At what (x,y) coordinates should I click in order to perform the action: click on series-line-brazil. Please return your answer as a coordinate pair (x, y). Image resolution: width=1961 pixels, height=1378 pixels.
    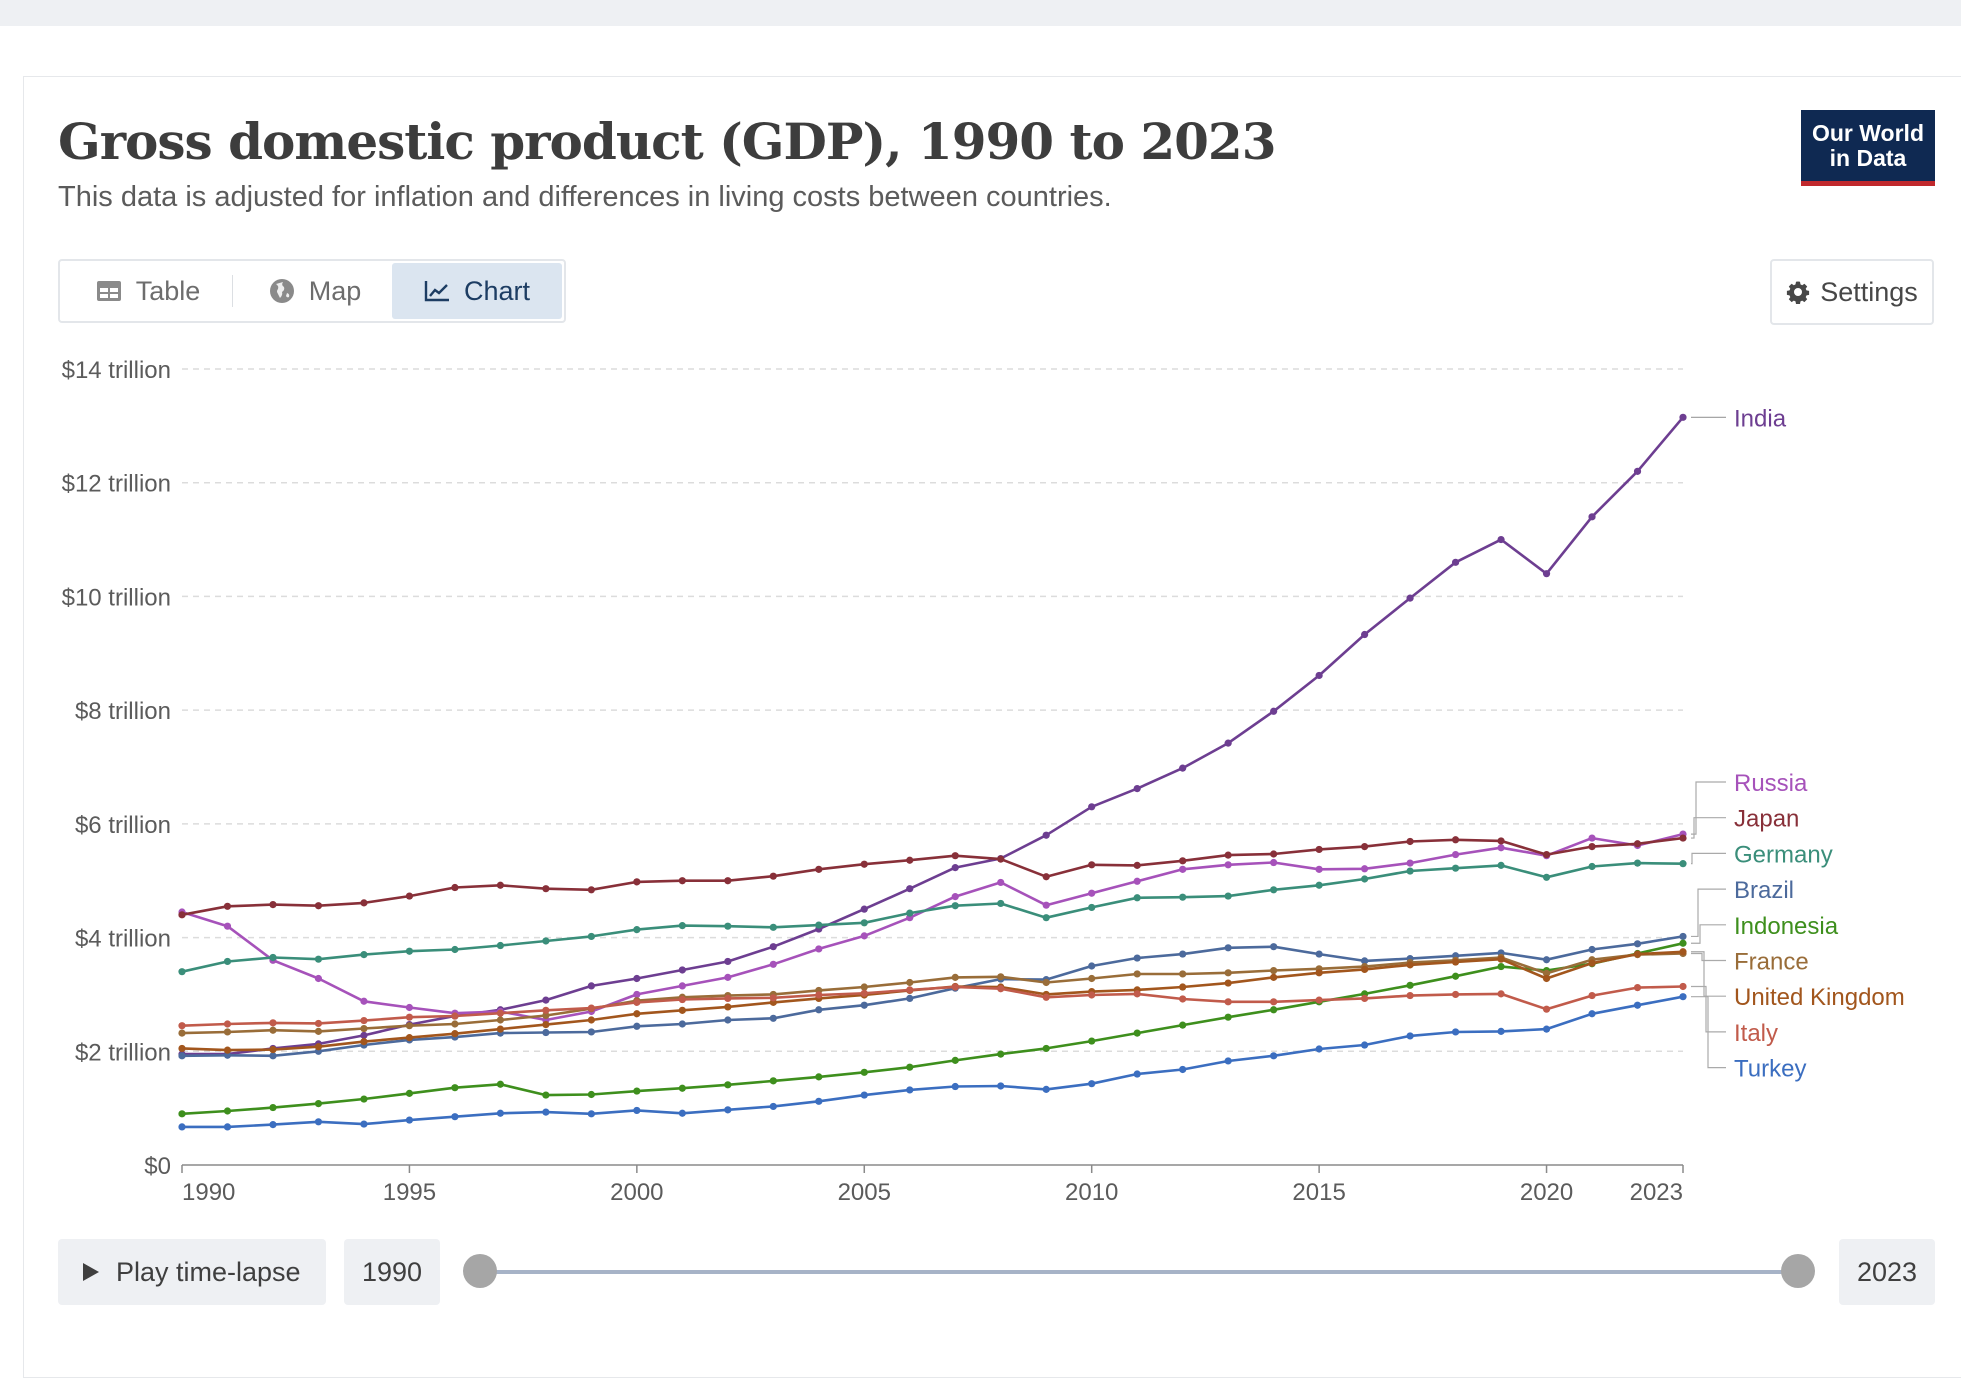
    Looking at the image, I should click on (932, 996).